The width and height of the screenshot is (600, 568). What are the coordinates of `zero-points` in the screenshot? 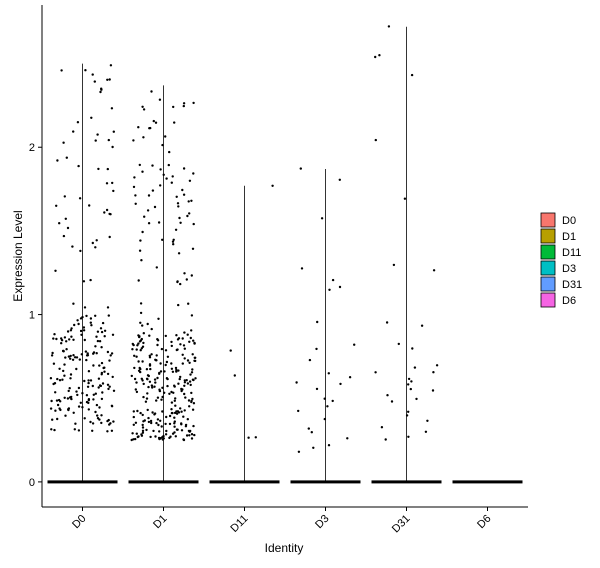 It's located at (163, 482).